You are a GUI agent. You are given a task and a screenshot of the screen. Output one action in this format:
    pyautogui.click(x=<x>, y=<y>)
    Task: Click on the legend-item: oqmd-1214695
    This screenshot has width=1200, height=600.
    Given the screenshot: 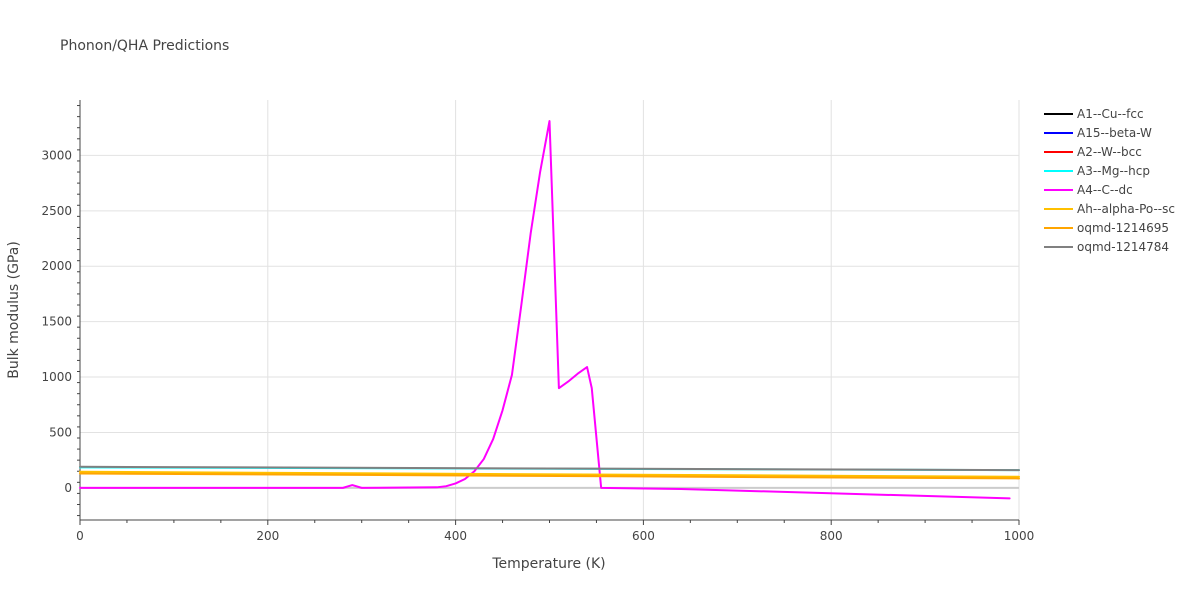 What is the action you would take?
    pyautogui.click(x=1106, y=228)
    